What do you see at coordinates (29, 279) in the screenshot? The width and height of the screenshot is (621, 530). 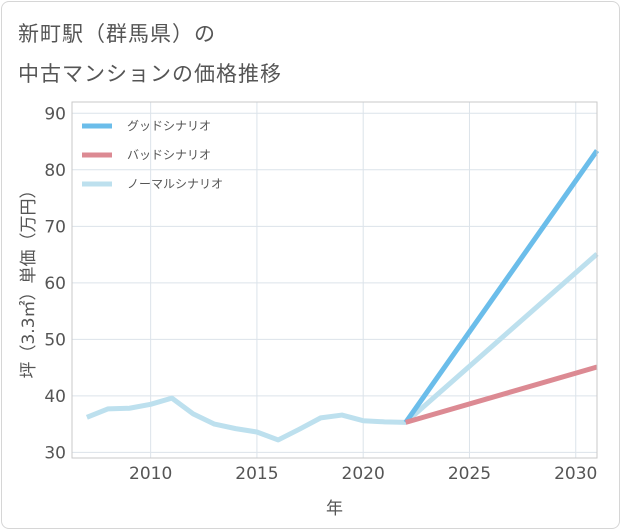 I see `y-axis-label: 坪（3.3㎡）単価（万円）` at bounding box center [29, 279].